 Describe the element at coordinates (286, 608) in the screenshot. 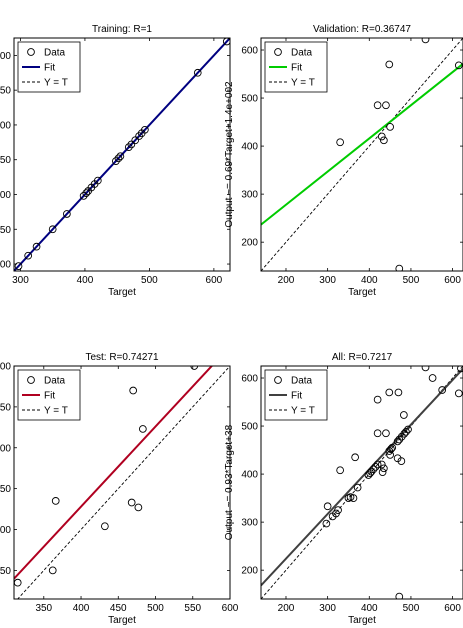

I see `x-tick-label: 200` at that location.